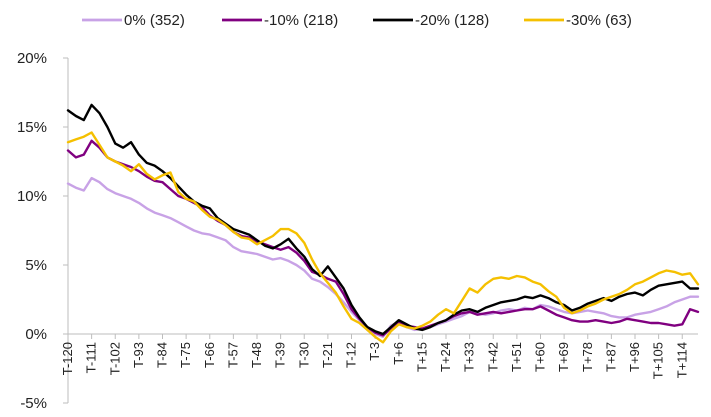 This screenshot has width=711, height=417. I want to click on x-tick-label: T-48, so click(256, 355).